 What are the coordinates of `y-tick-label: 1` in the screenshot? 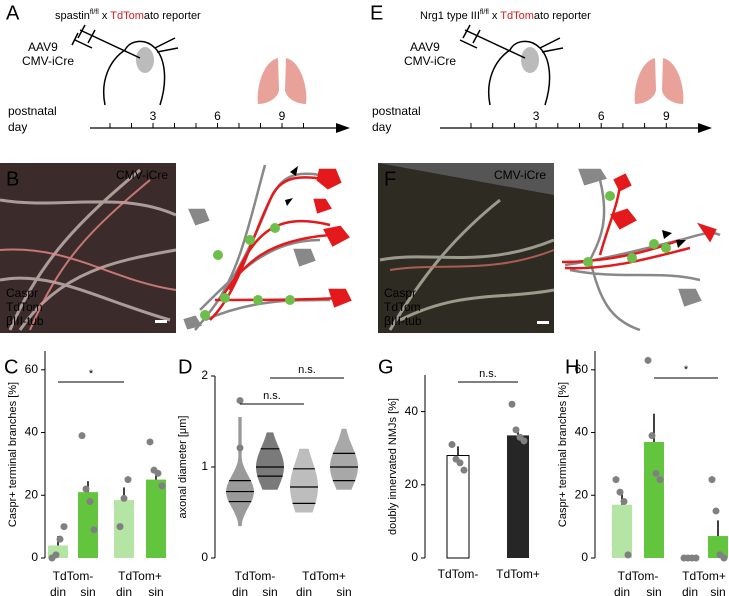 It's located at (204, 466).